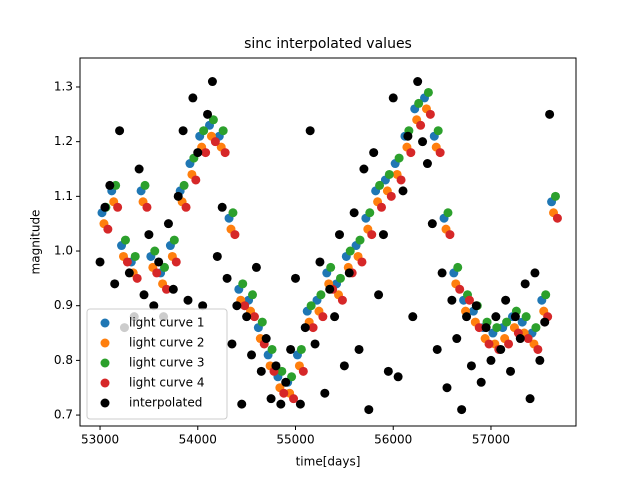 Image resolution: width=640 pixels, height=480 pixels. What do you see at coordinates (63, 251) in the screenshot?
I see `y-tick-label: 1.0` at bounding box center [63, 251].